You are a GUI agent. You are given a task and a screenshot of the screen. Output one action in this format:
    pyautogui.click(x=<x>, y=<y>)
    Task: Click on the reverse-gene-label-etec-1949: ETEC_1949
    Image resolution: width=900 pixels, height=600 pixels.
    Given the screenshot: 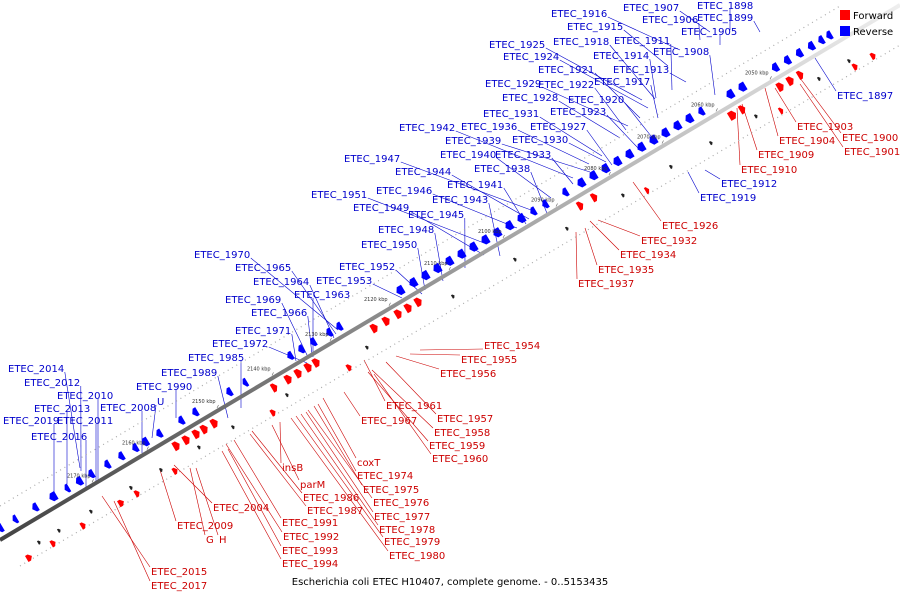 What is the action you would take?
    pyautogui.click(x=381, y=208)
    